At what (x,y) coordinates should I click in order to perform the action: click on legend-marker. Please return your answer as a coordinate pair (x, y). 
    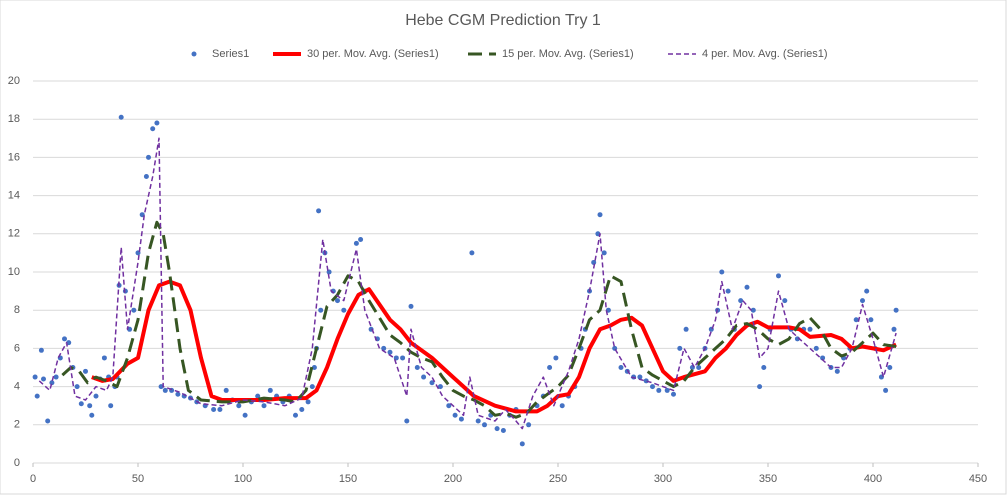
    Looking at the image, I should click on (194, 54).